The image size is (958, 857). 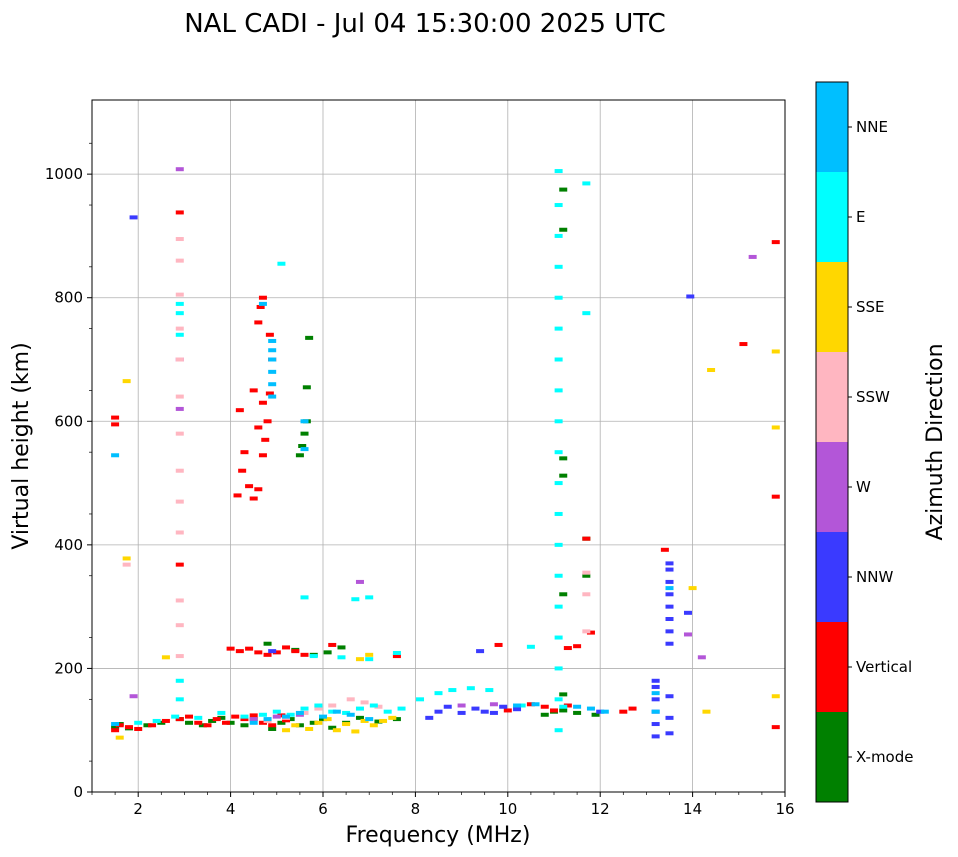 I want to click on x-tick-label: 14, so click(x=692, y=809).